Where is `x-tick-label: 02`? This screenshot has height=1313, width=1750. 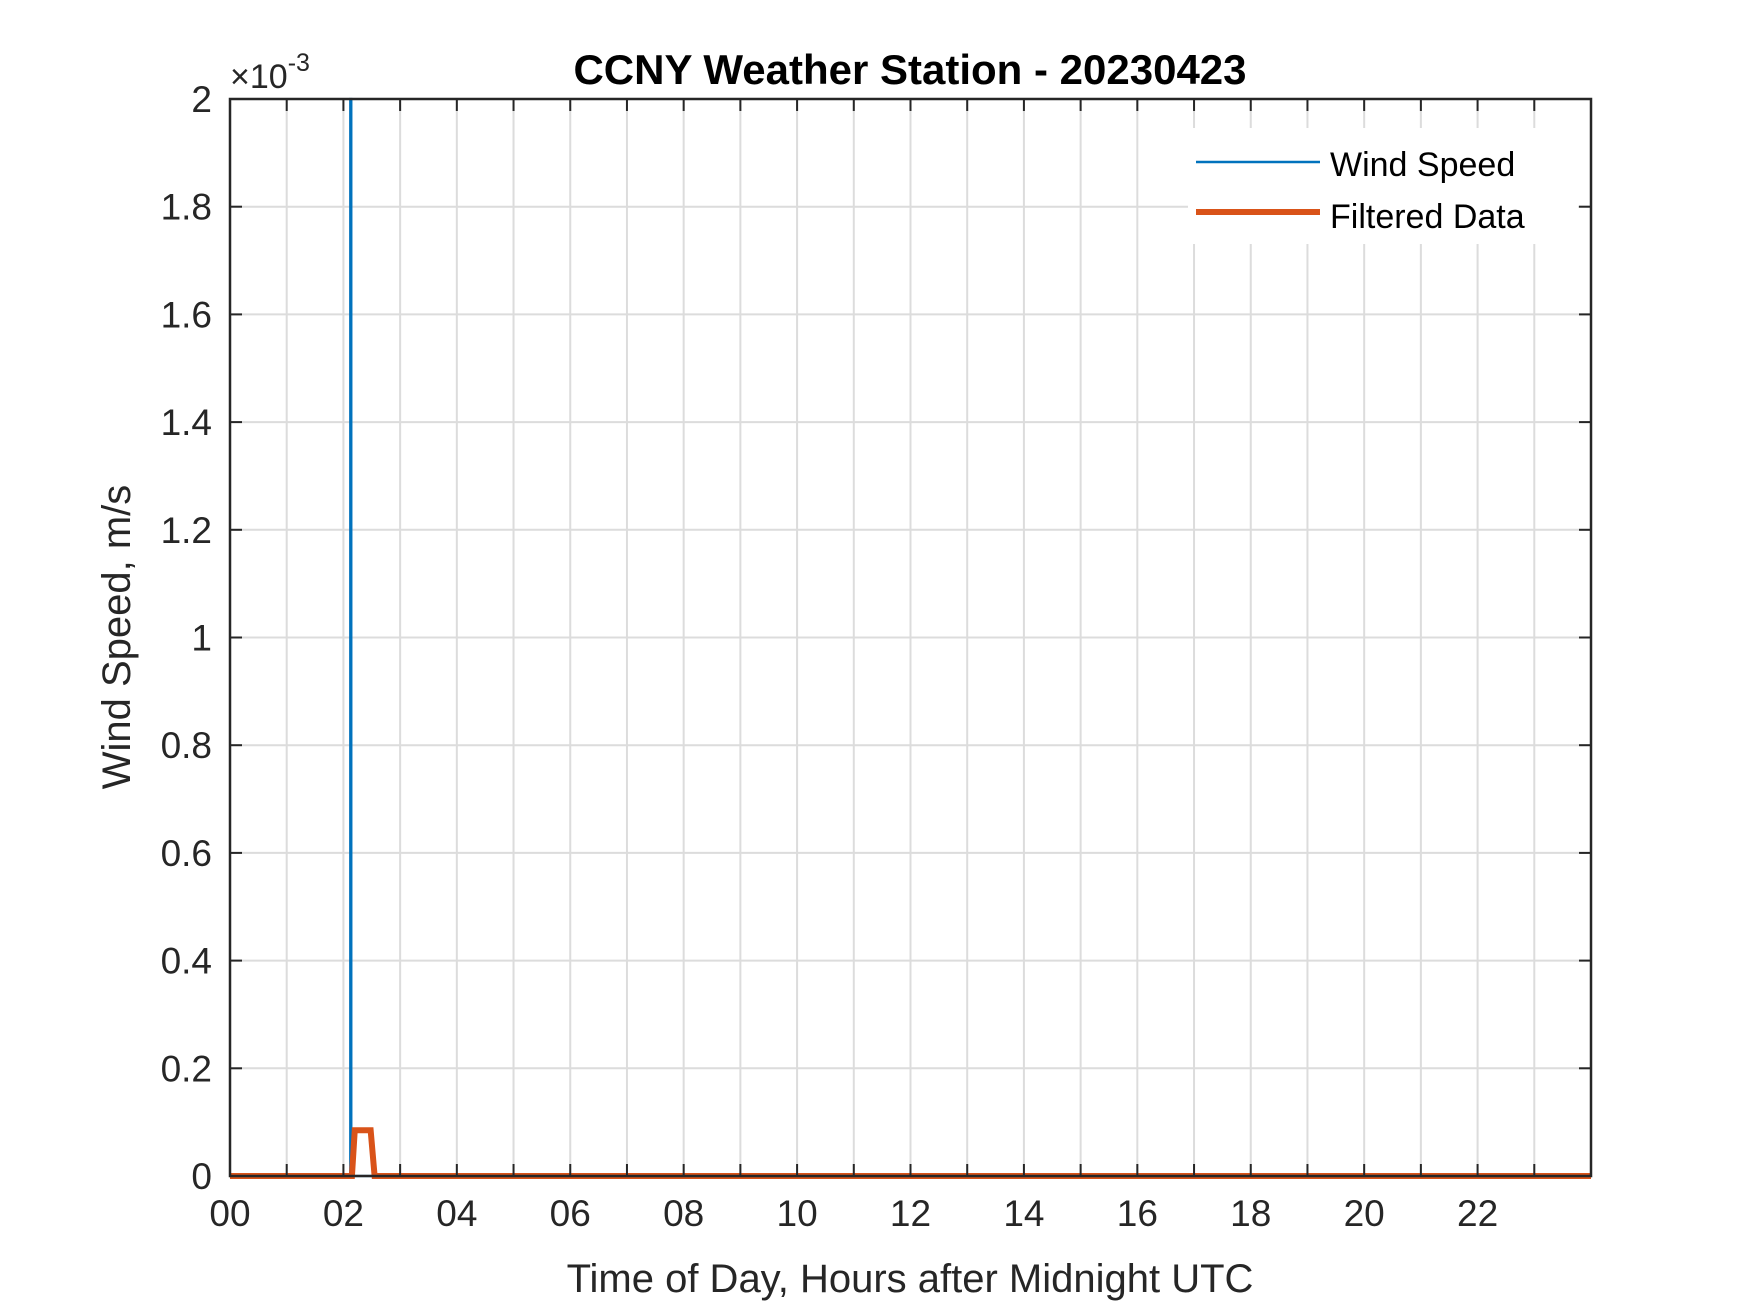 x-tick-label: 02 is located at coordinates (343, 1213).